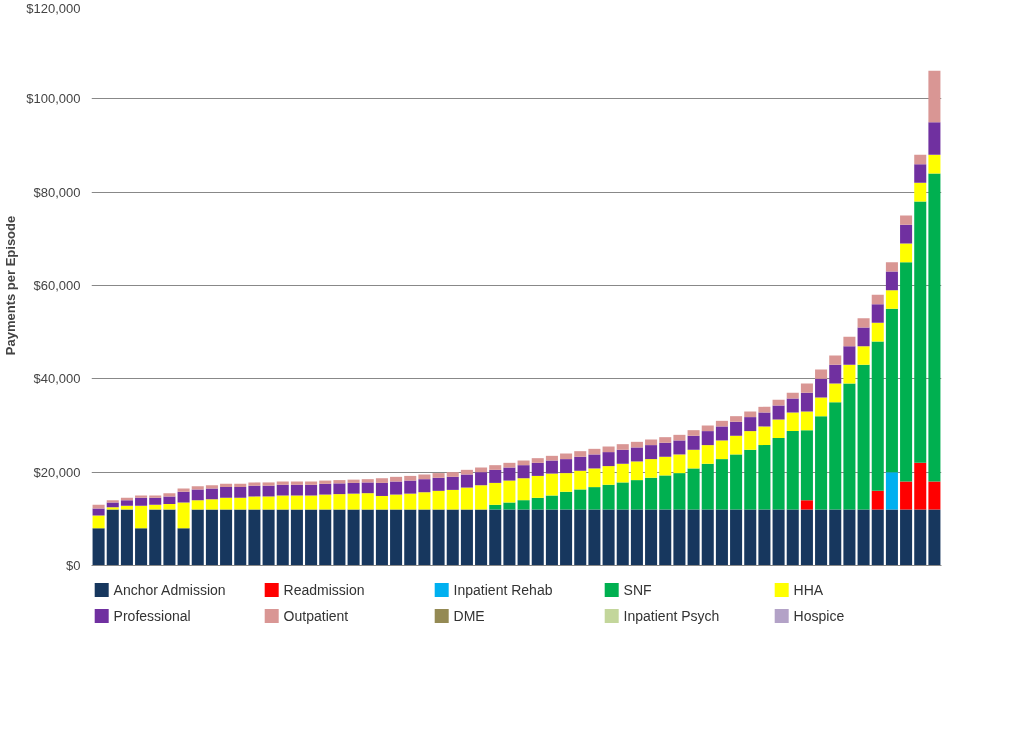  I want to click on legend-label: Anchor Admission, so click(169, 590).